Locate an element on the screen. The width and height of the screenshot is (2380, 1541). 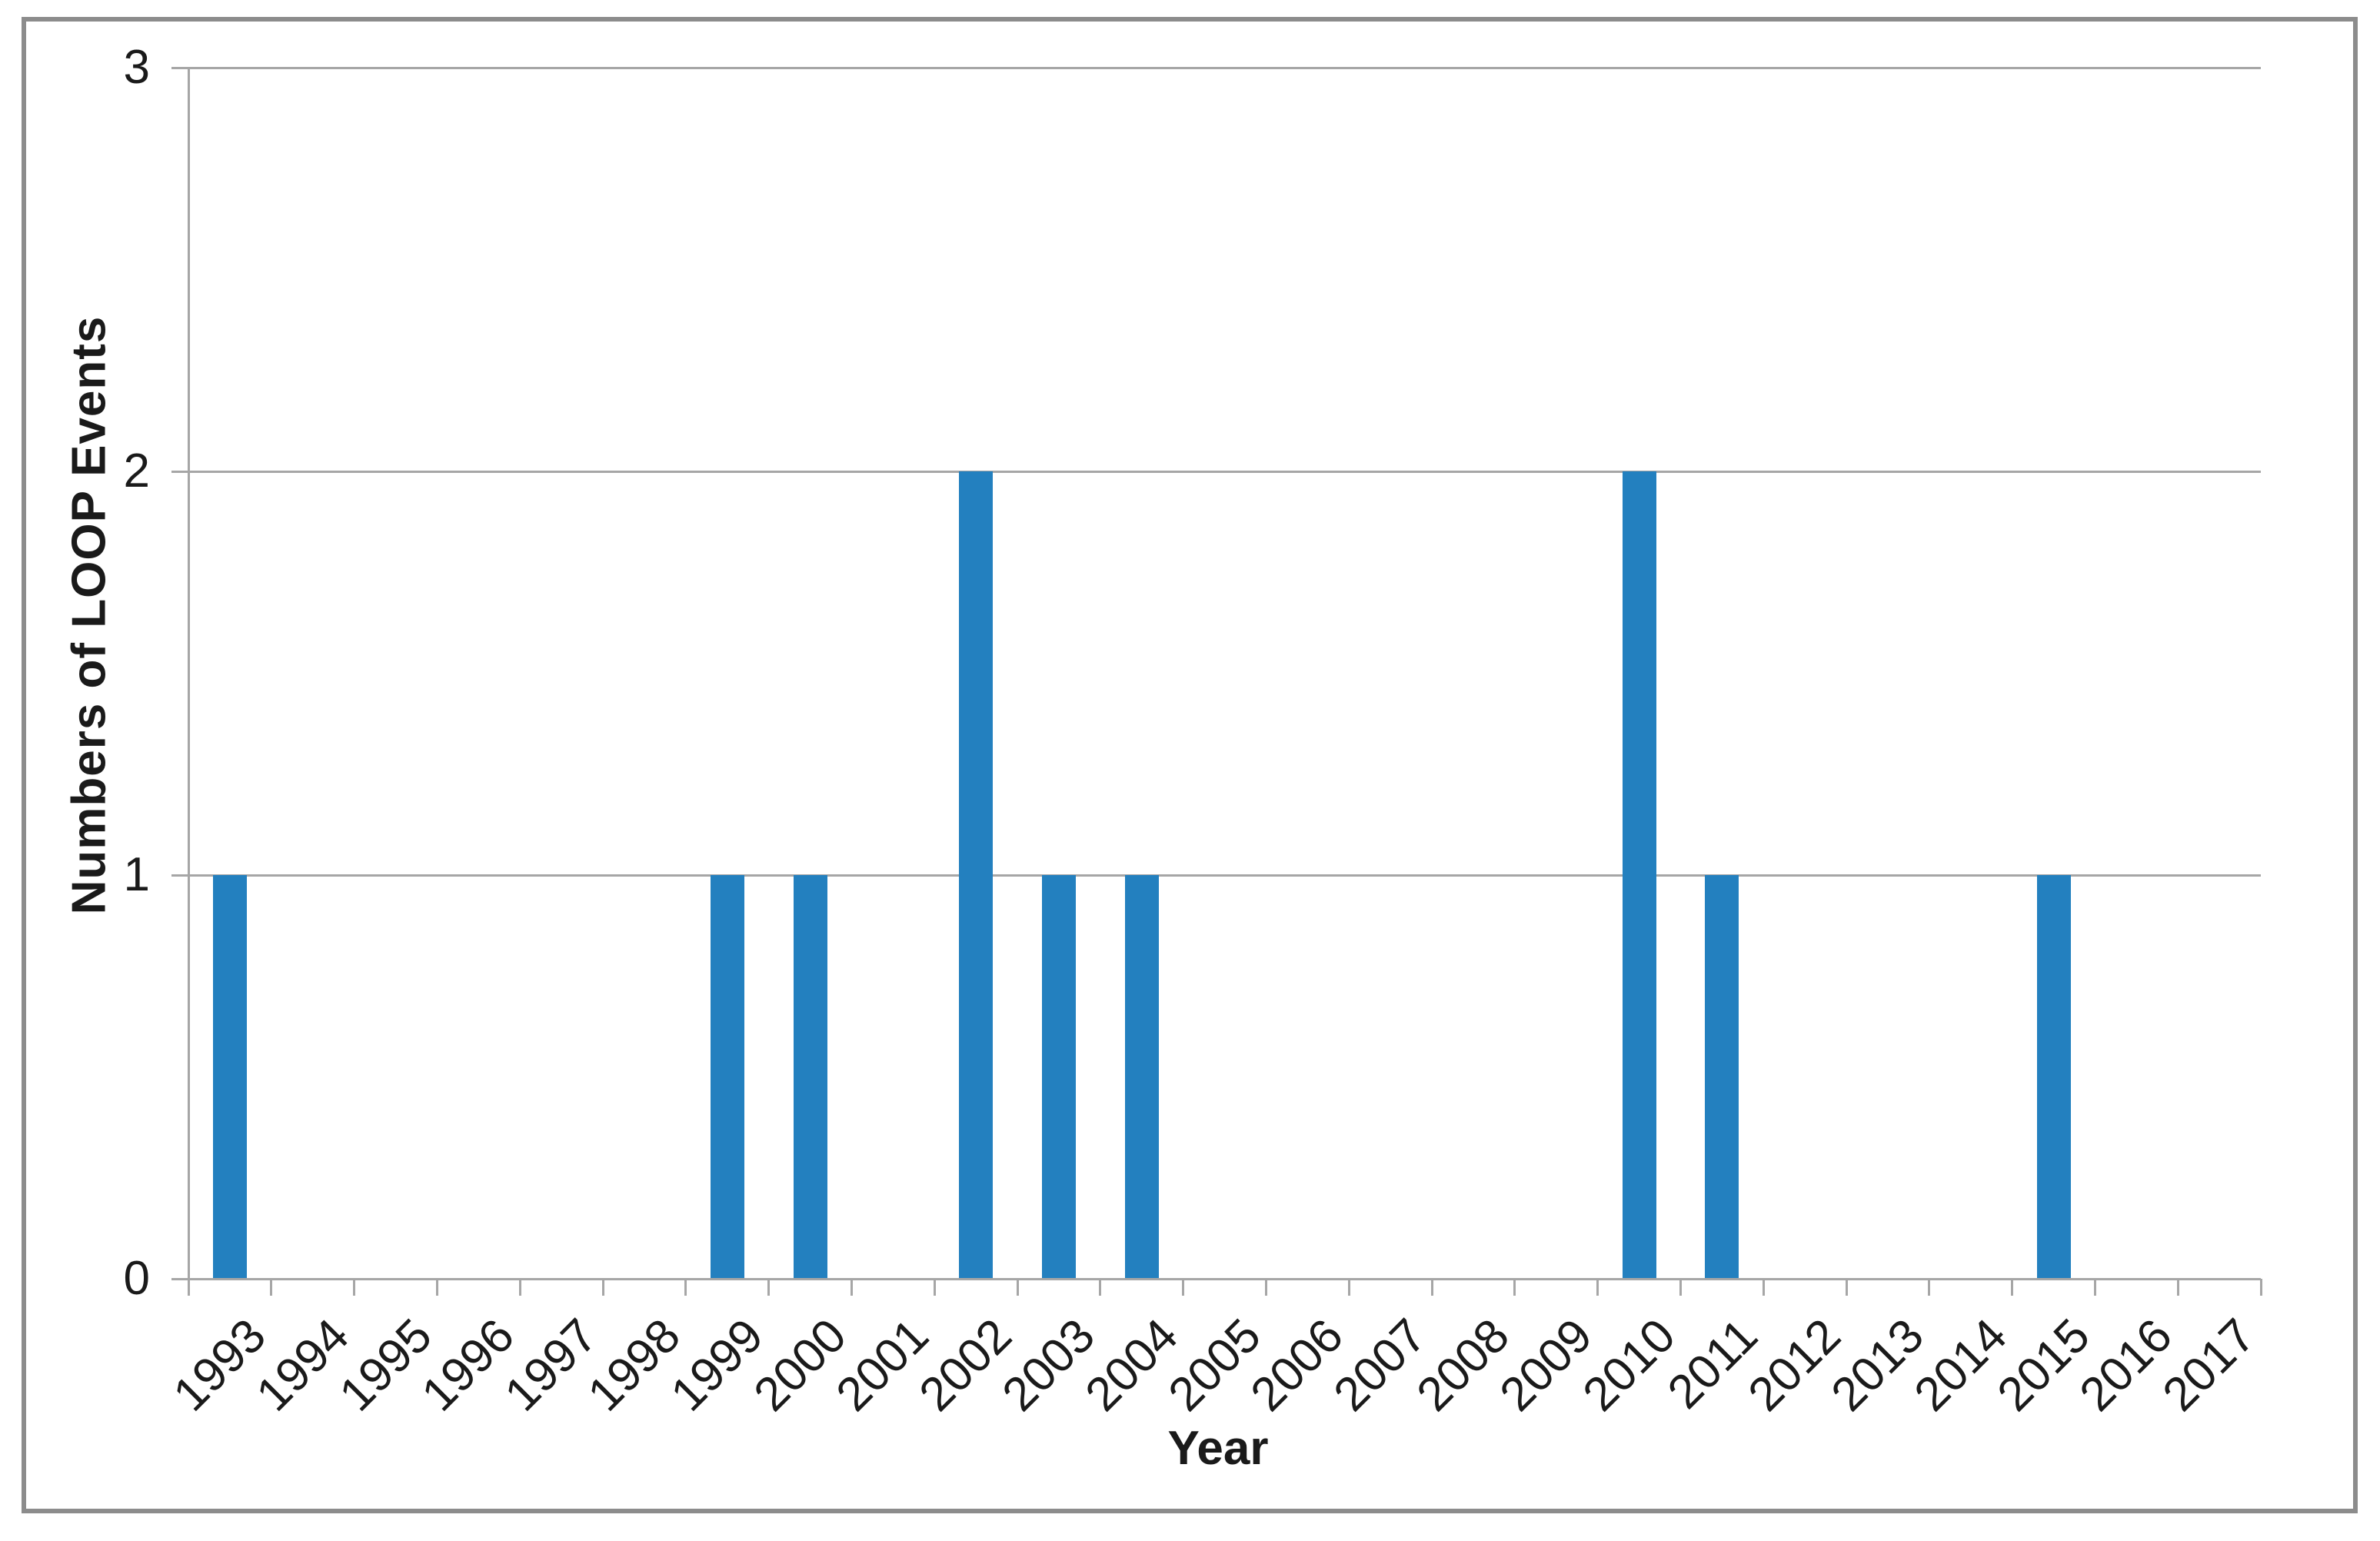
bar-2010 is located at coordinates (1639, 875).